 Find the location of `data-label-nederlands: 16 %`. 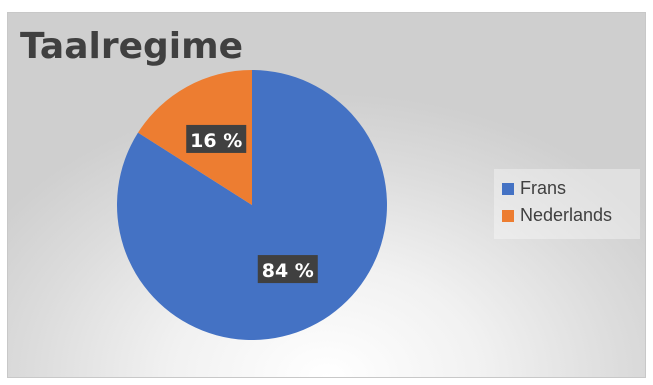

data-label-nederlands: 16 % is located at coordinates (216, 138).